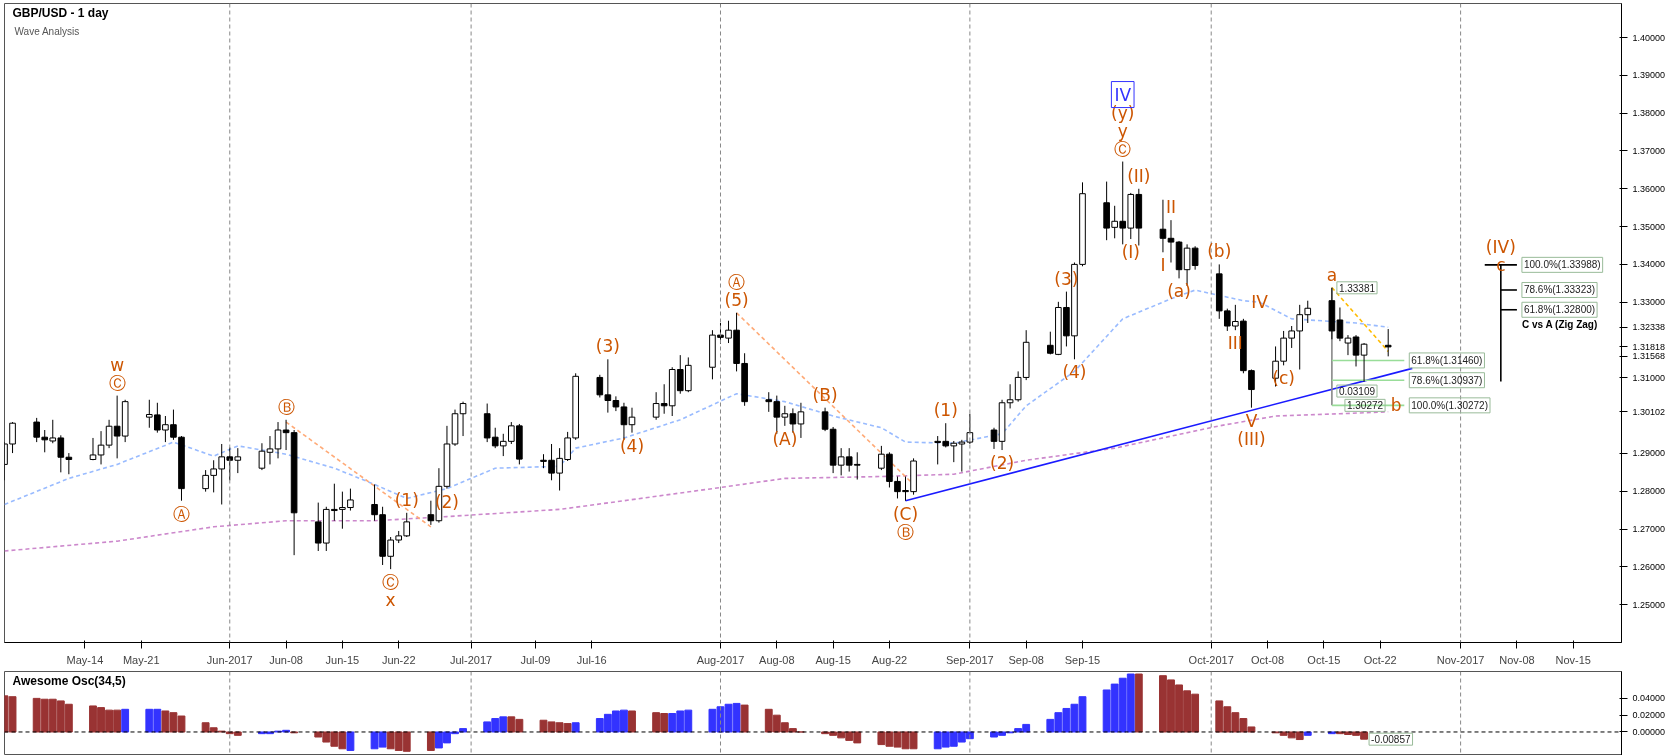 This screenshot has width=1668, height=755. Describe the element at coordinates (229, 659) in the screenshot. I see `x-tick-label: Jun-2017` at that location.